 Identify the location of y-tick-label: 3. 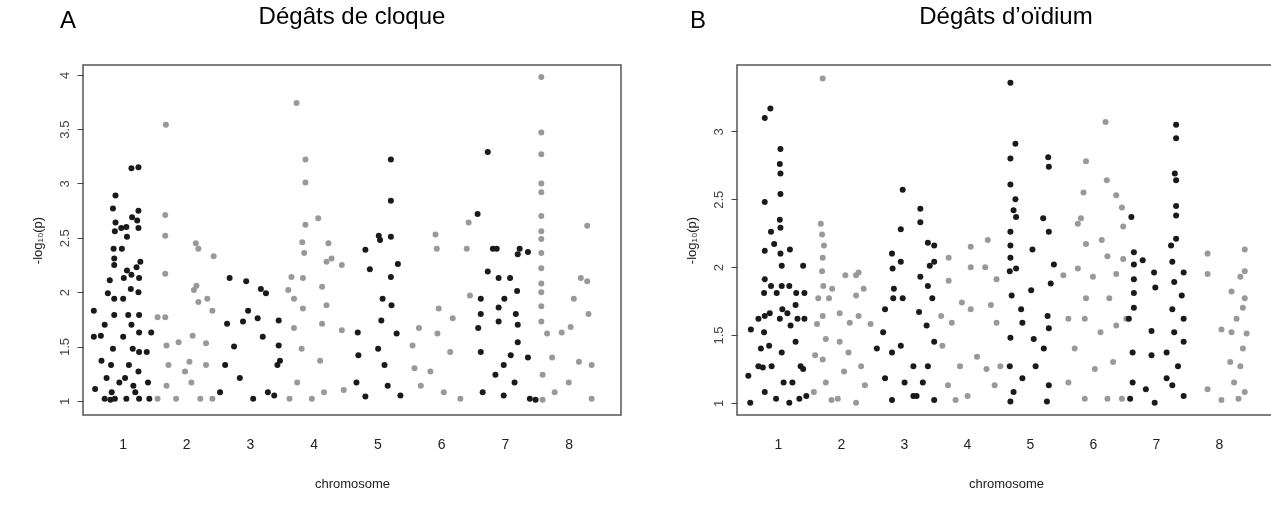
(64, 184).